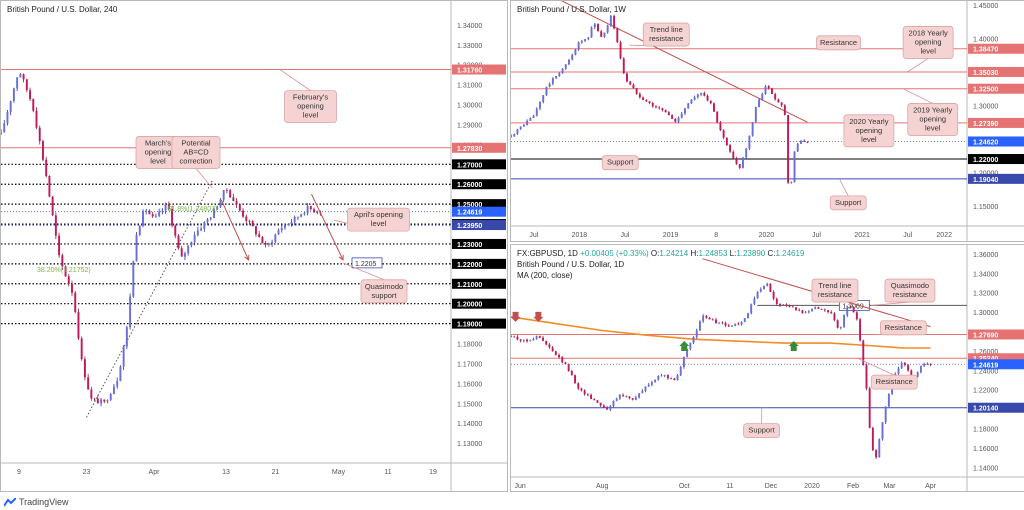 This screenshot has height=510, width=1024. I want to click on y-tick-label: 1.31000, so click(469, 86).